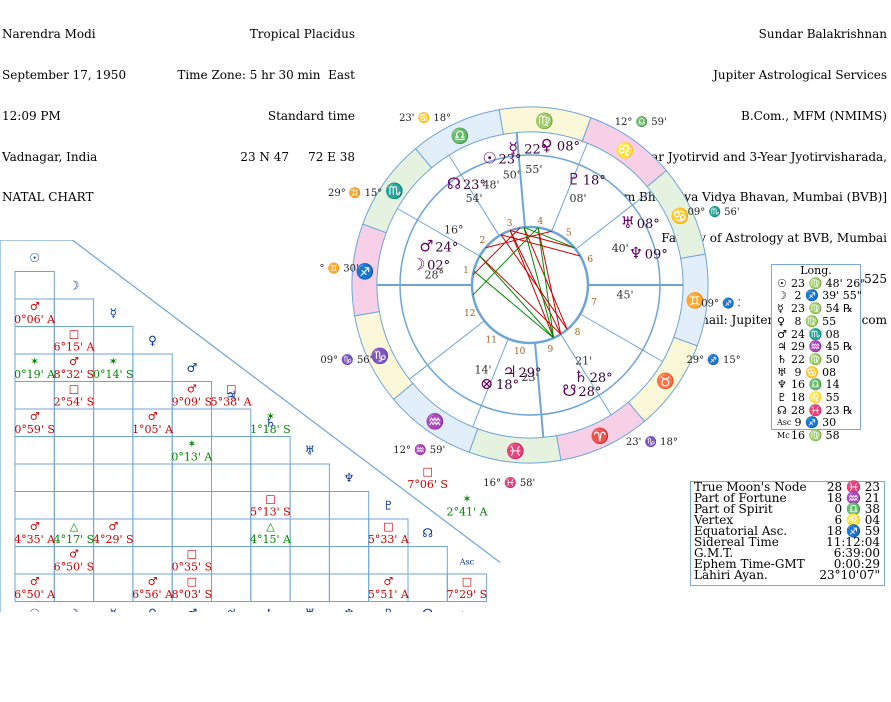  I want to click on longitude-row: ♇ 18 ♌ 55, so click(816, 398).